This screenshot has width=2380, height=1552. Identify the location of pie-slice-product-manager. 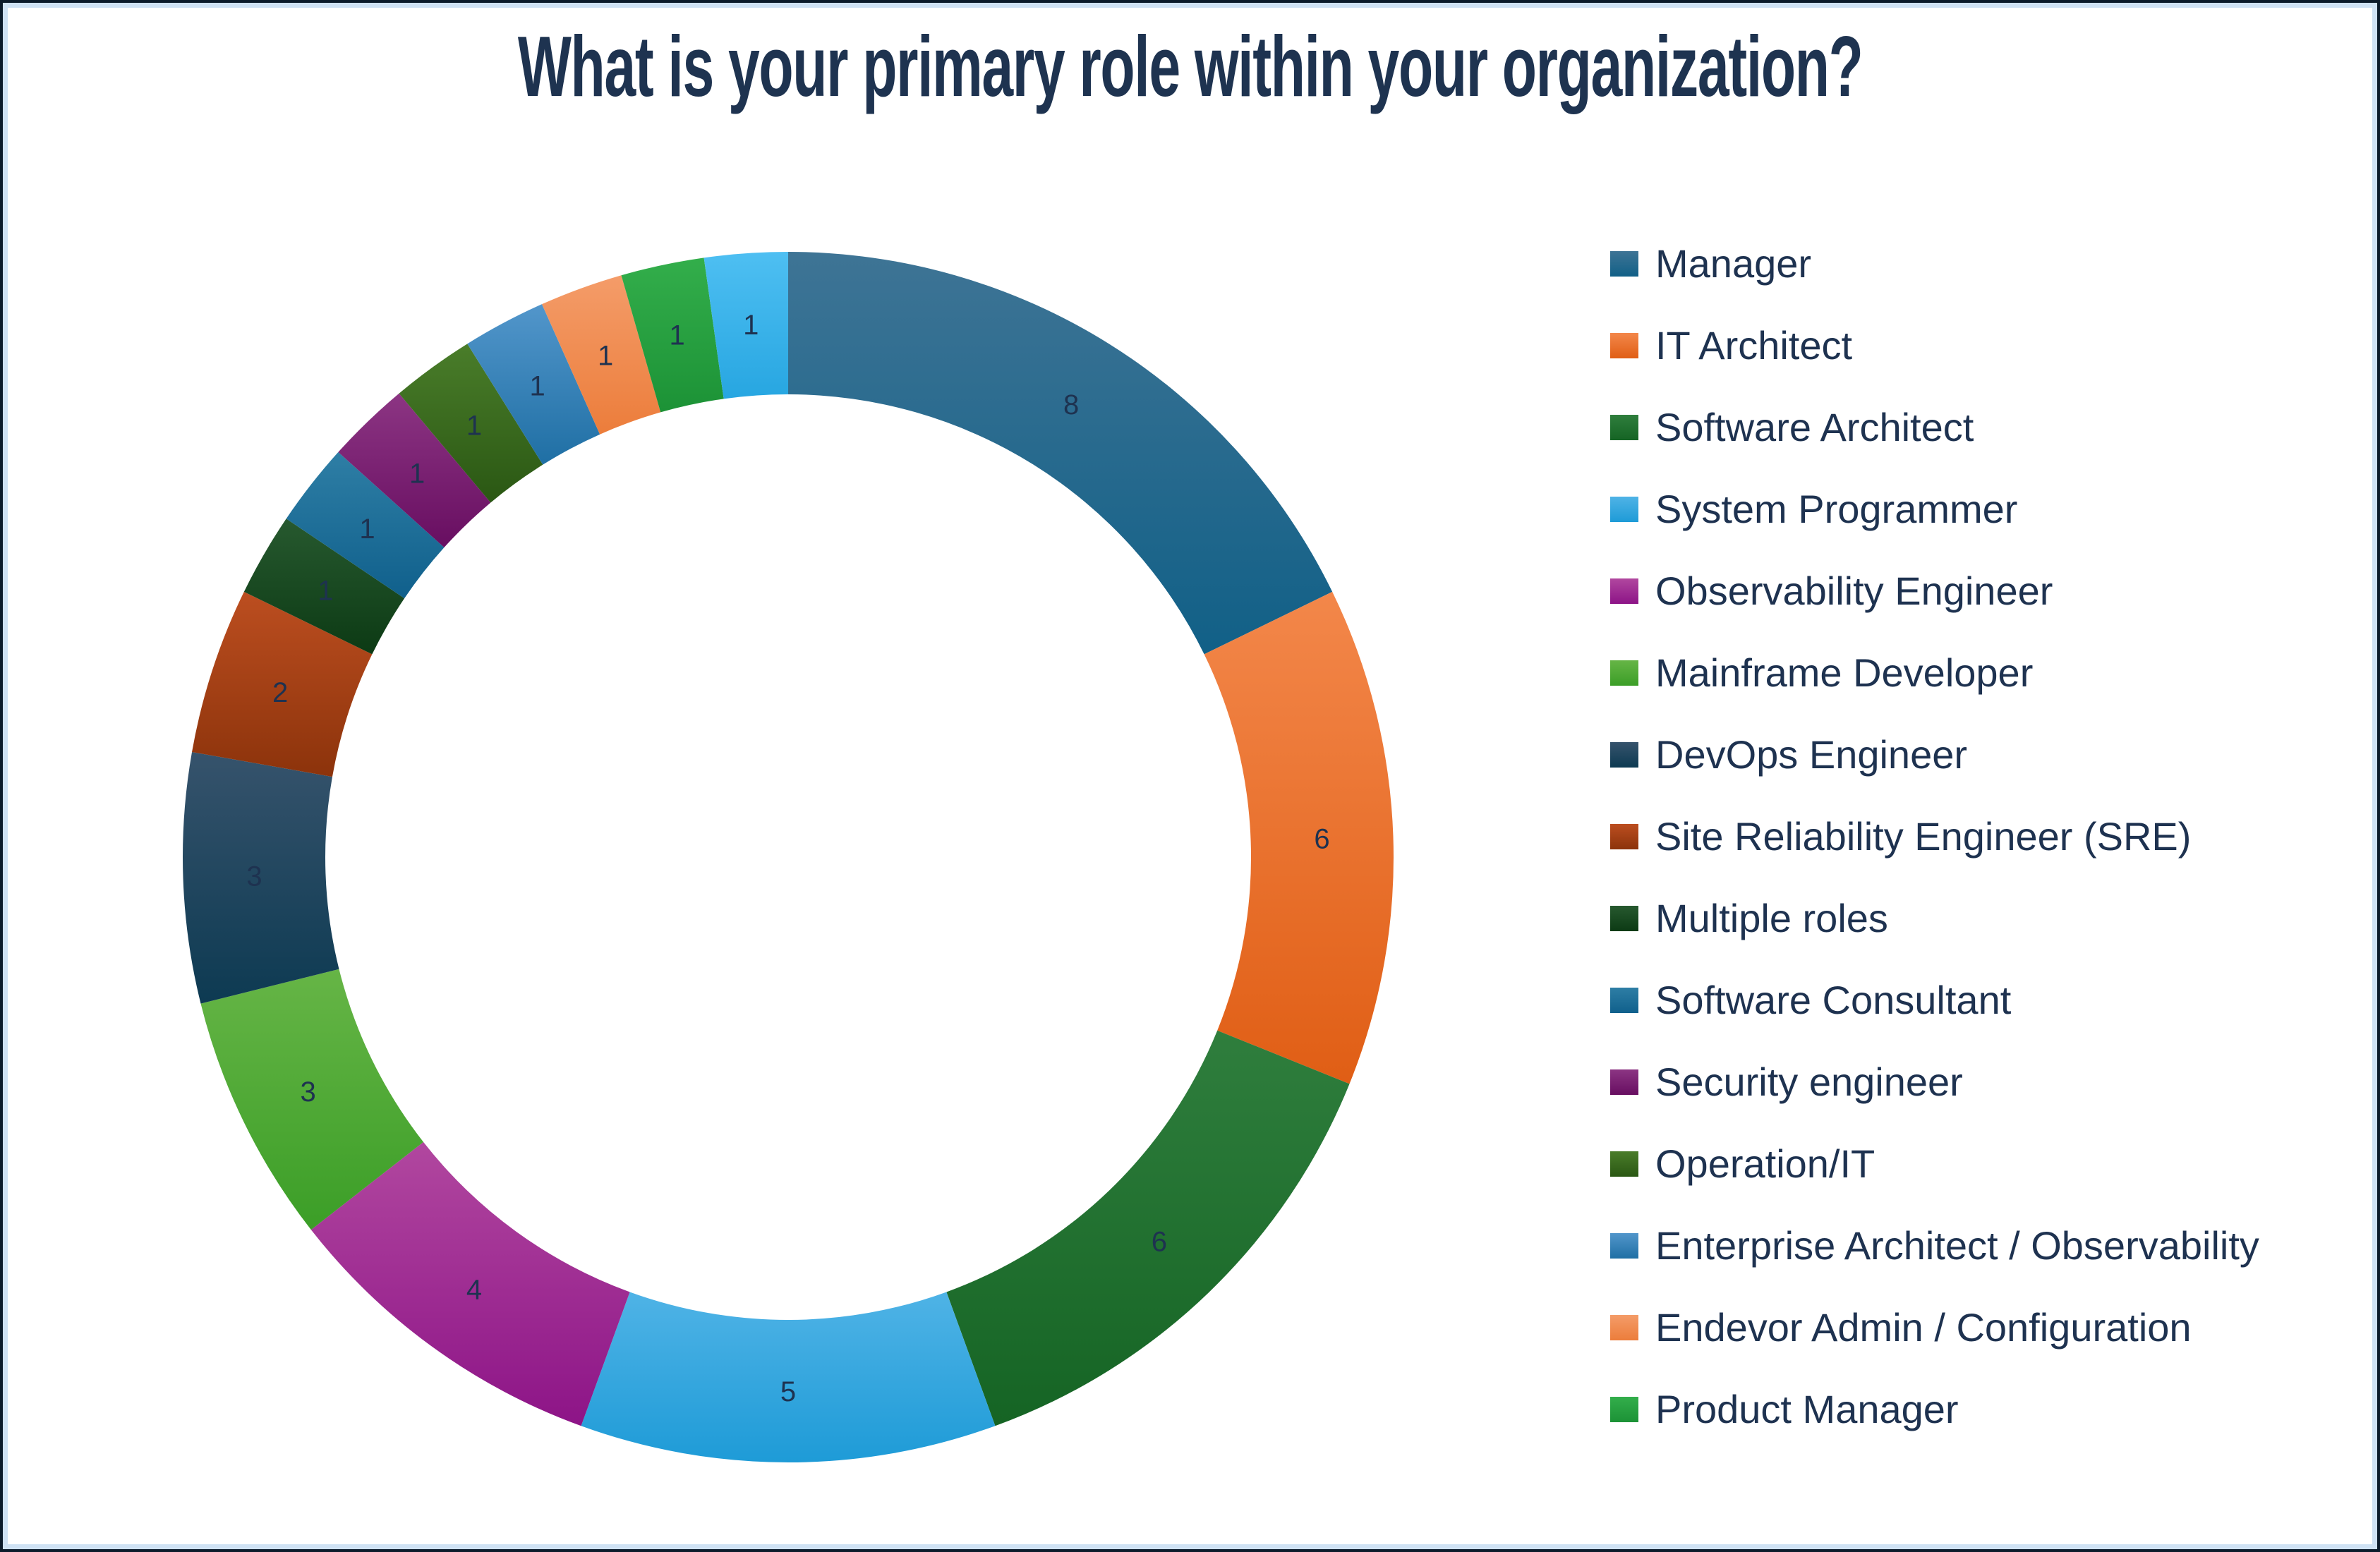
(673, 335).